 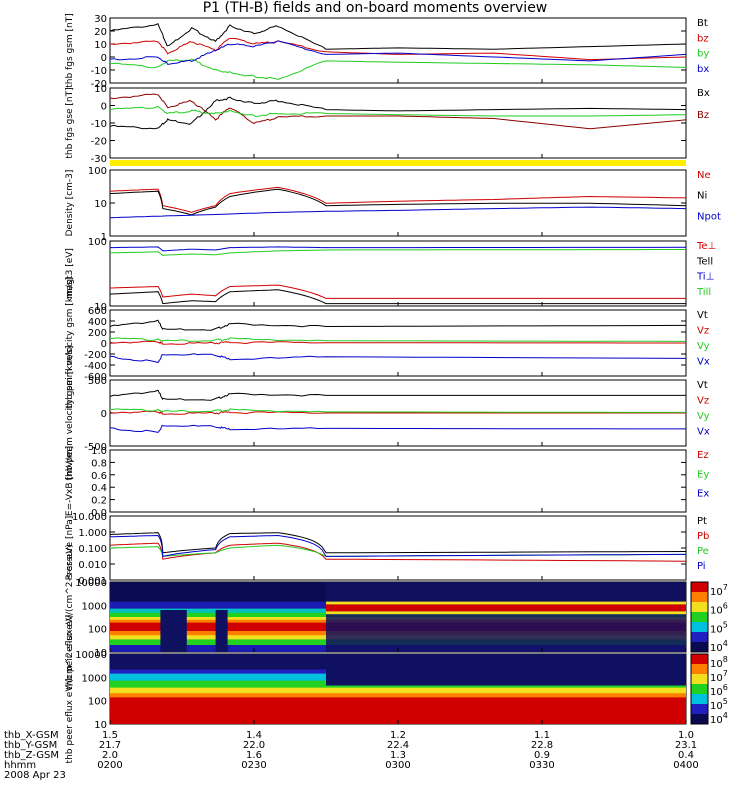 I want to click on y-axis-label: thb fgs gse [nT], so click(x=70, y=122).